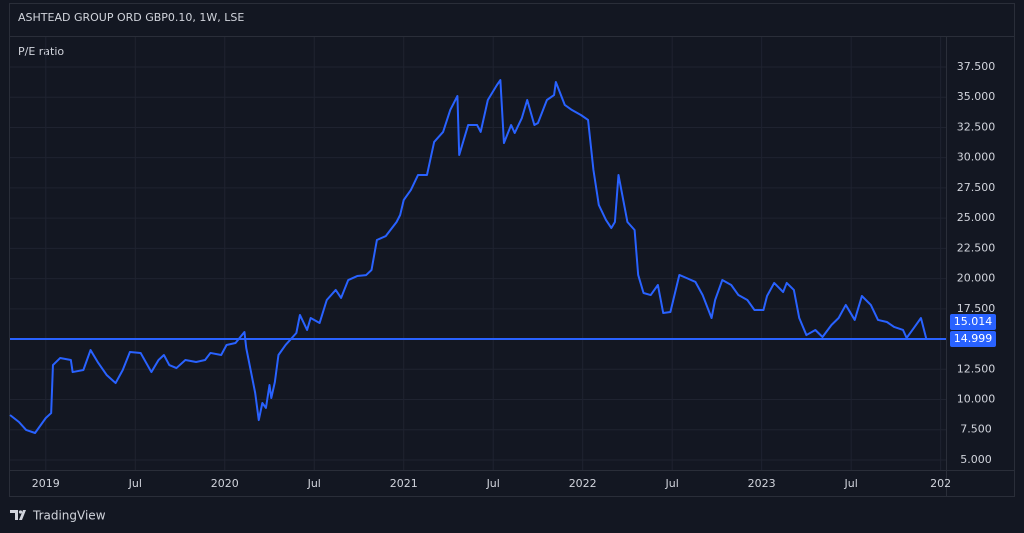  Describe the element at coordinates (976, 459) in the screenshot. I see `y-tick-label: 5.000` at that location.